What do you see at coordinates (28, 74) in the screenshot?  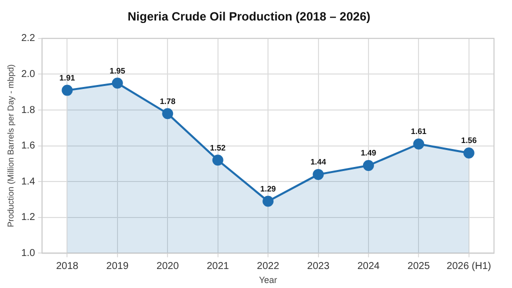 I see `y-tick-label: 2.0` at bounding box center [28, 74].